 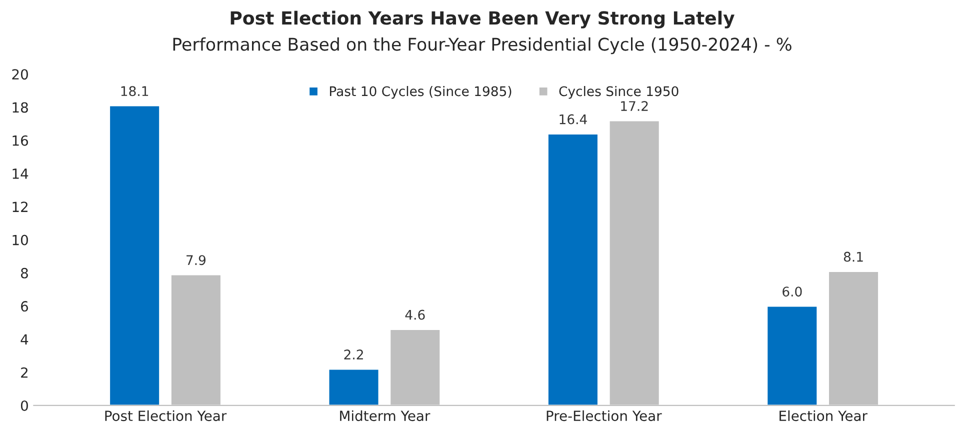 What do you see at coordinates (353, 355) in the screenshot?
I see `data-label: 2.2` at bounding box center [353, 355].